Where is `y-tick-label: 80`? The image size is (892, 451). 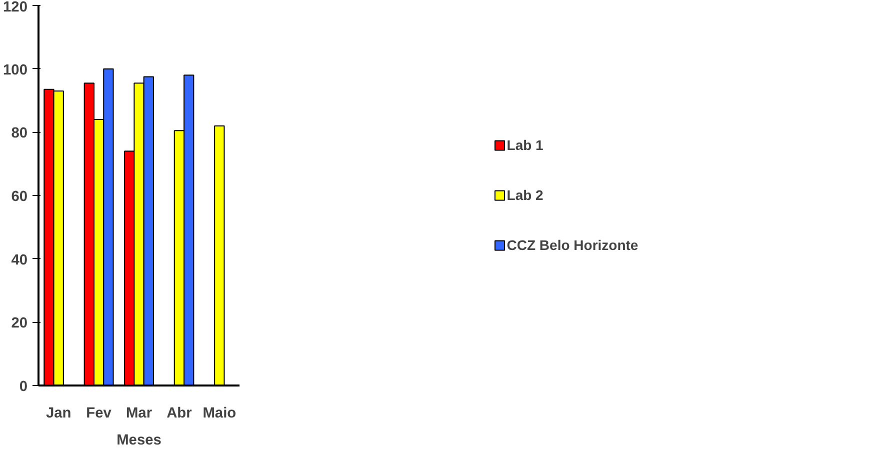 y-tick-label: 80 is located at coordinates (19, 134).